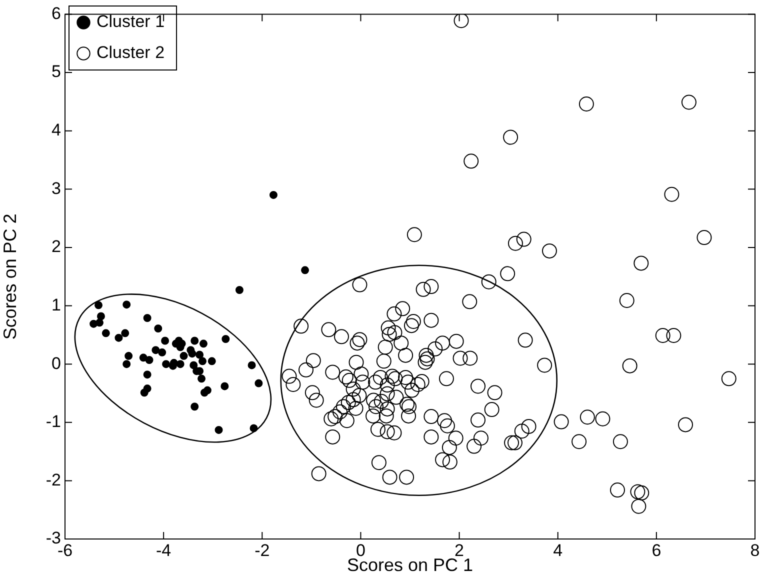  I want to click on y-tick-label: 1, so click(56, 304).